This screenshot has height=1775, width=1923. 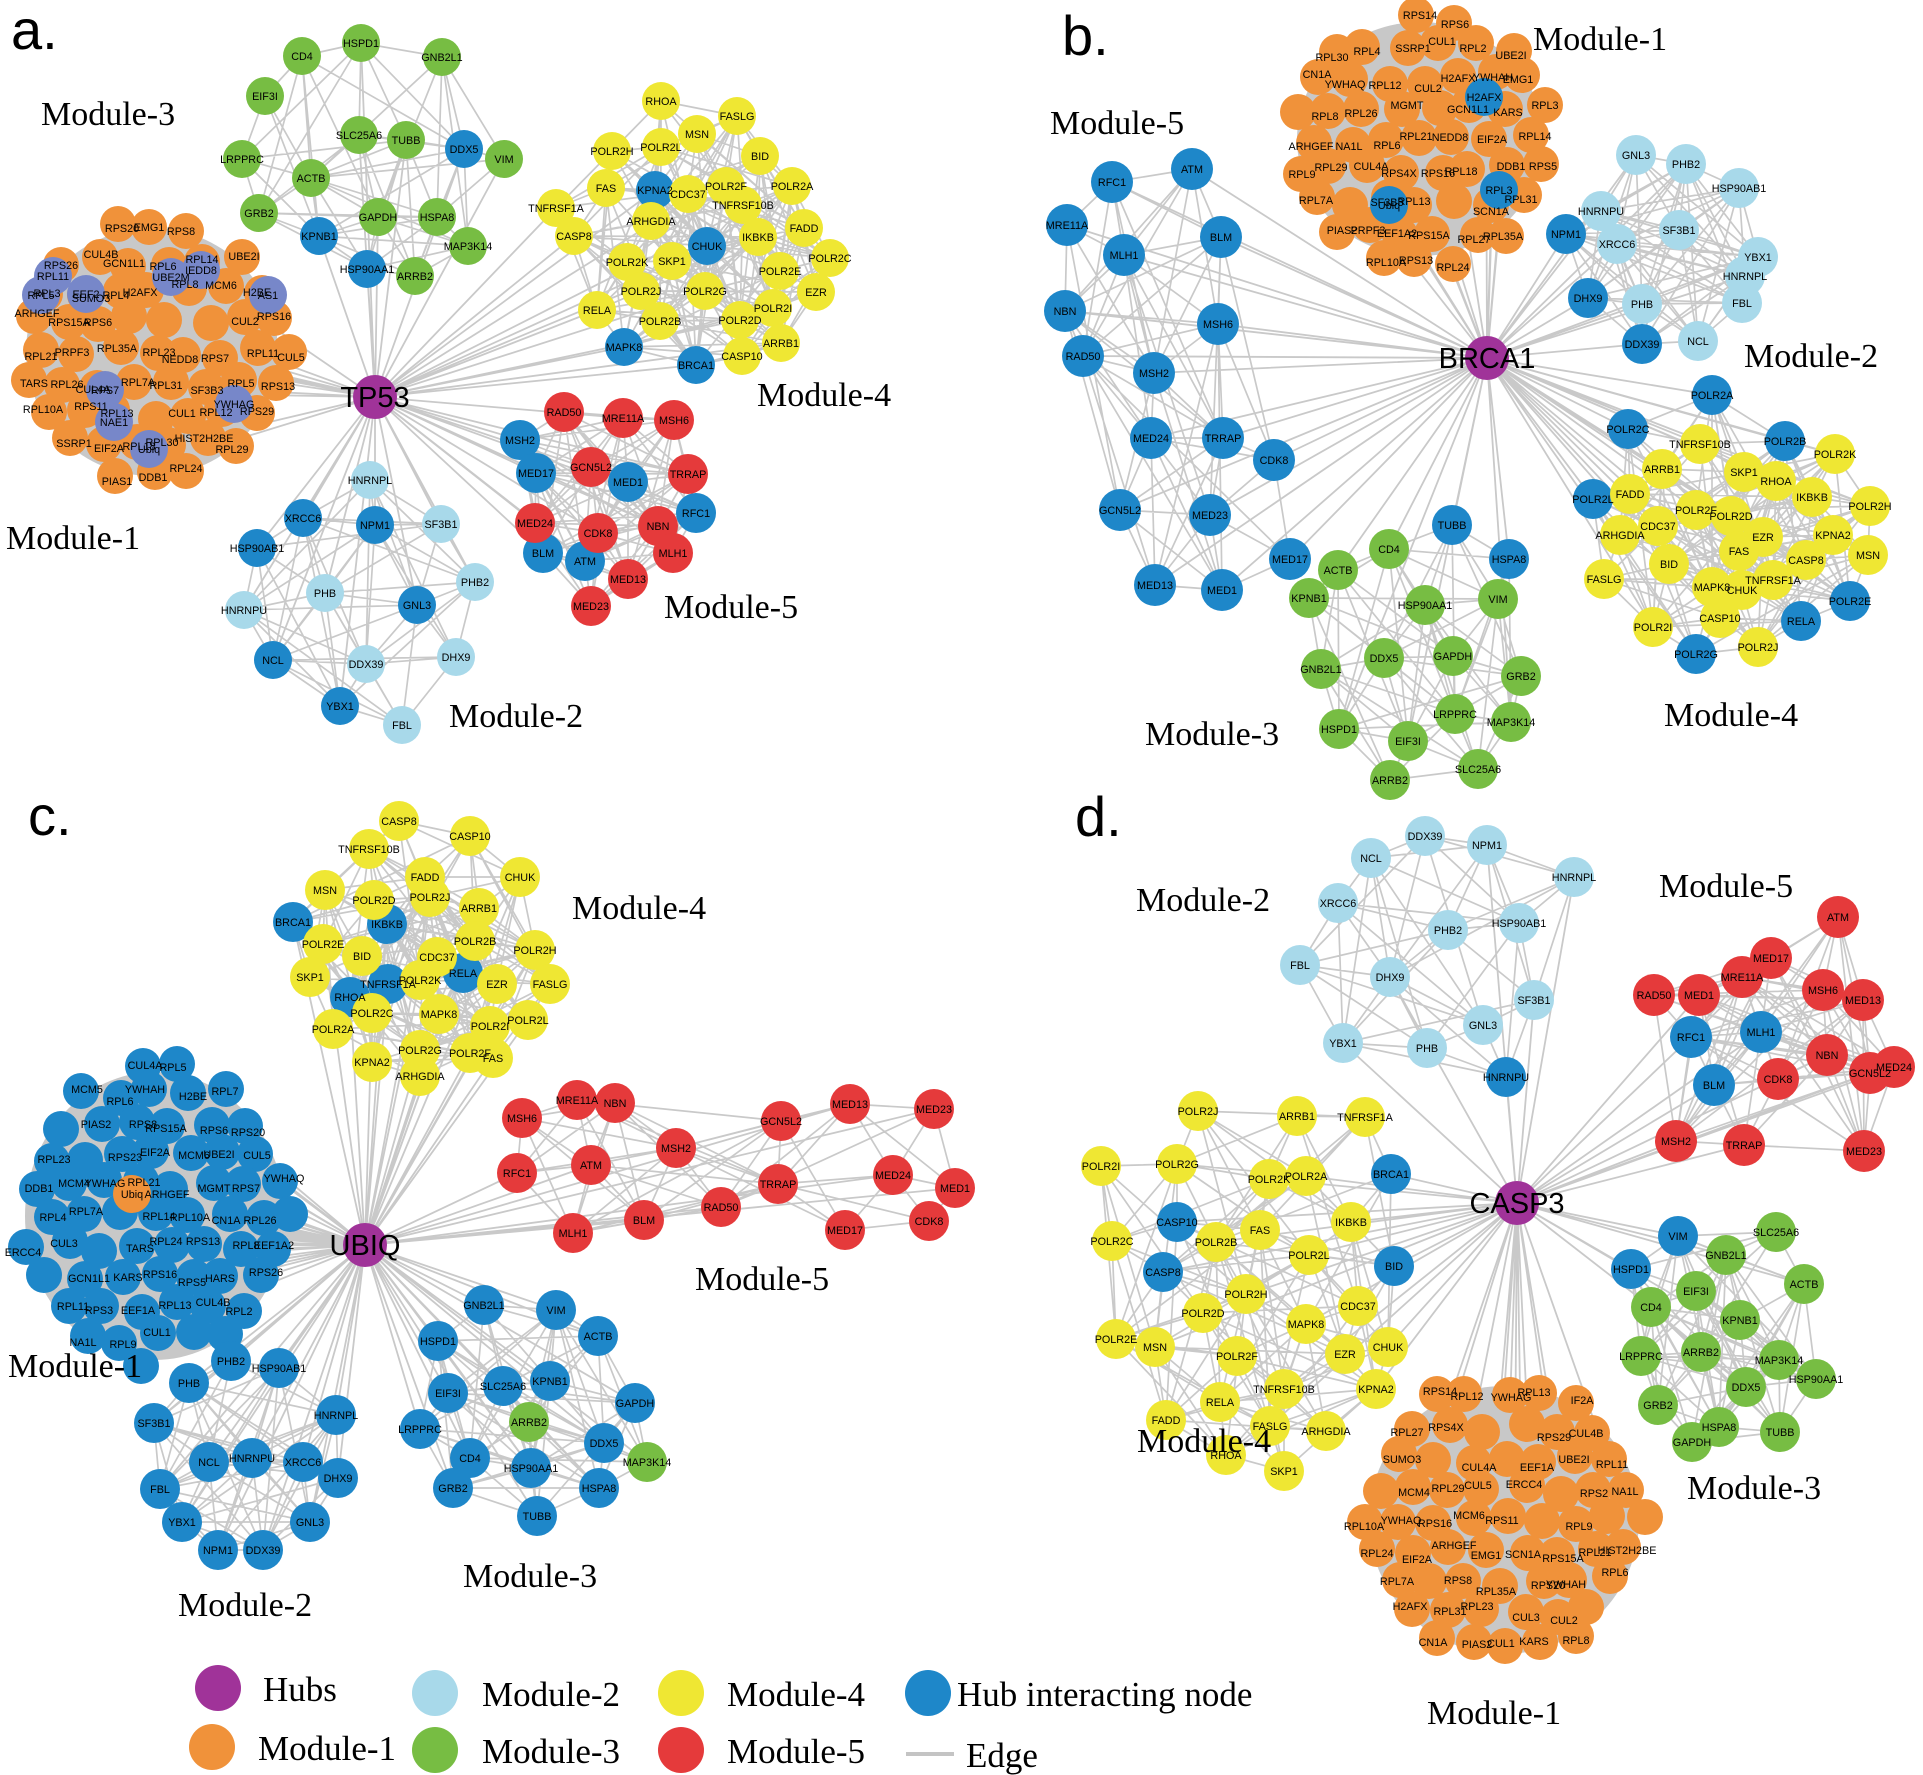 What do you see at coordinates (1116, 1340) in the screenshot?
I see `svg-text: POLR2E` at bounding box center [1116, 1340].